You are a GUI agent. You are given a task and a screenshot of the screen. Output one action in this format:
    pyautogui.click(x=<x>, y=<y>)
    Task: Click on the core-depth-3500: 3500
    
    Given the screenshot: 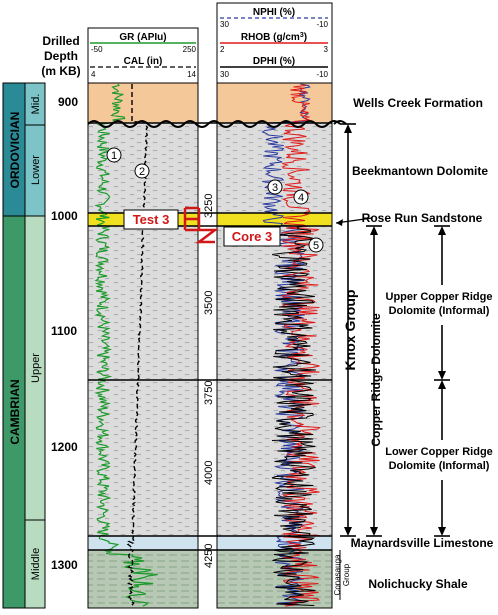 What is the action you would take?
    pyautogui.click(x=209, y=303)
    